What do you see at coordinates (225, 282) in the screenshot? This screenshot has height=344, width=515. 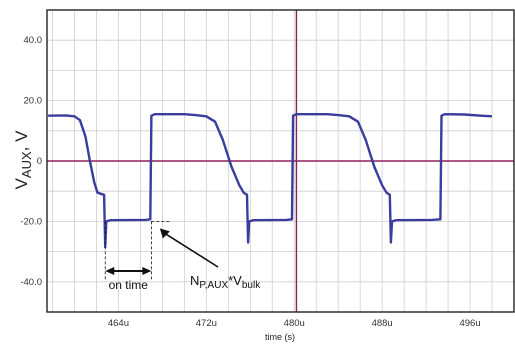 I see `level-label: NP,AUX*Vbulk` at bounding box center [225, 282].